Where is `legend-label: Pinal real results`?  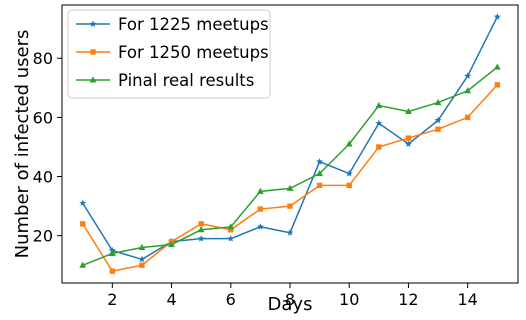
legend-label: Pinal real results is located at coordinates (186, 80).